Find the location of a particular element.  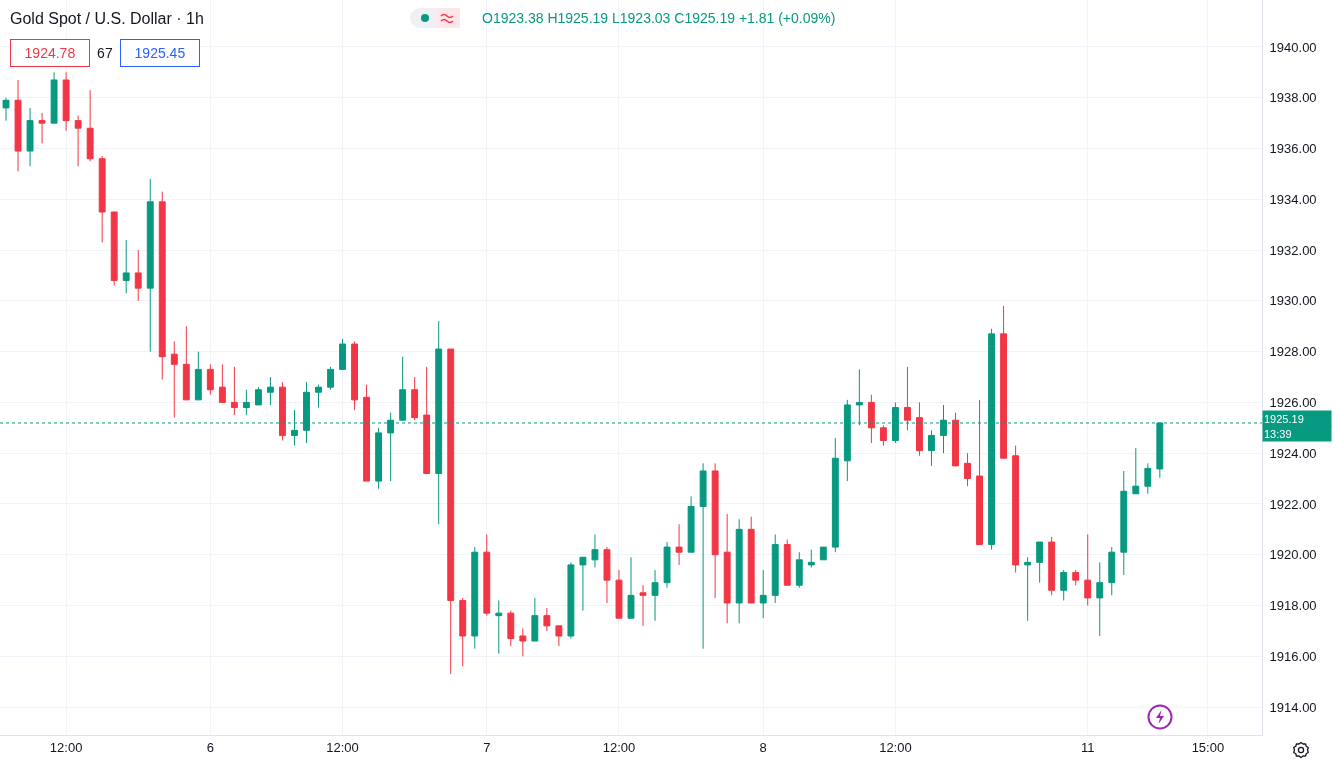

y-tick-label: 1922.00 is located at coordinates (1293, 504).